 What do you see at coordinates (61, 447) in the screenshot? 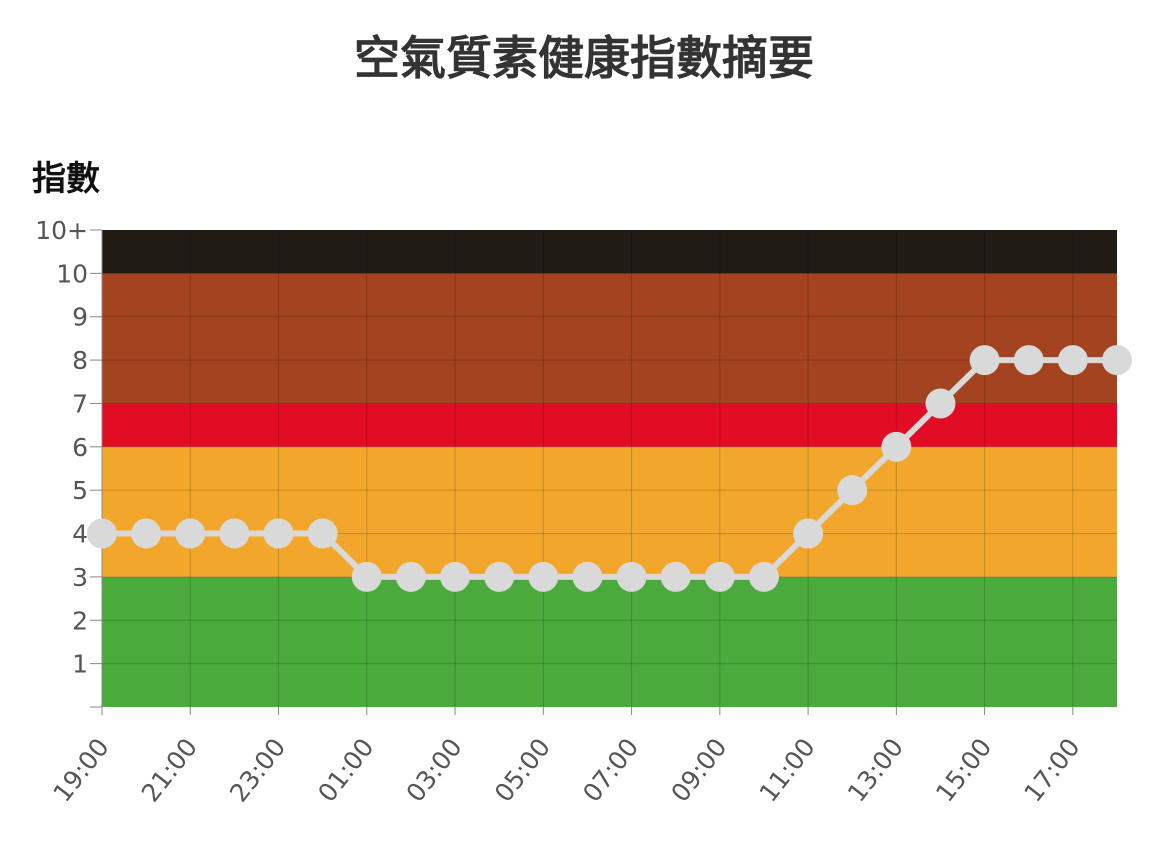
I see `y-tick-labels: 1 2 3 4 5 6 7 8 9 10 10+` at bounding box center [61, 447].